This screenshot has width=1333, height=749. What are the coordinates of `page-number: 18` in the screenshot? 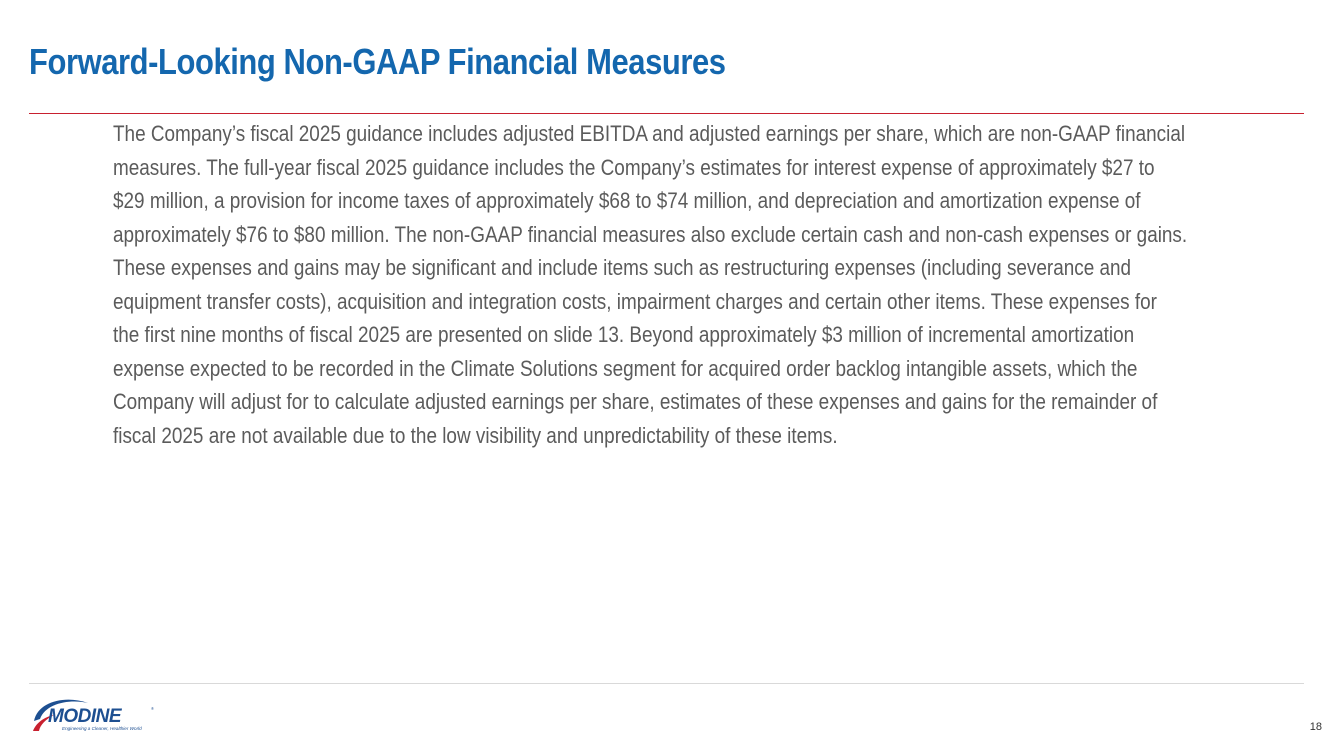 It's located at (1315, 727).